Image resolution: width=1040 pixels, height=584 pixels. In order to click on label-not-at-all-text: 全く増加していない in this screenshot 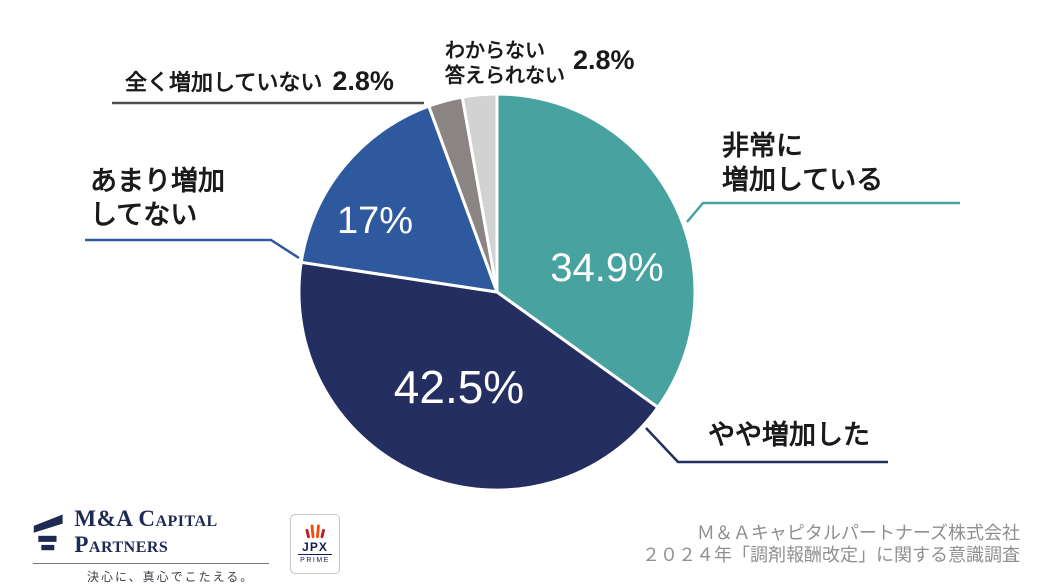, I will do `click(224, 82)`.